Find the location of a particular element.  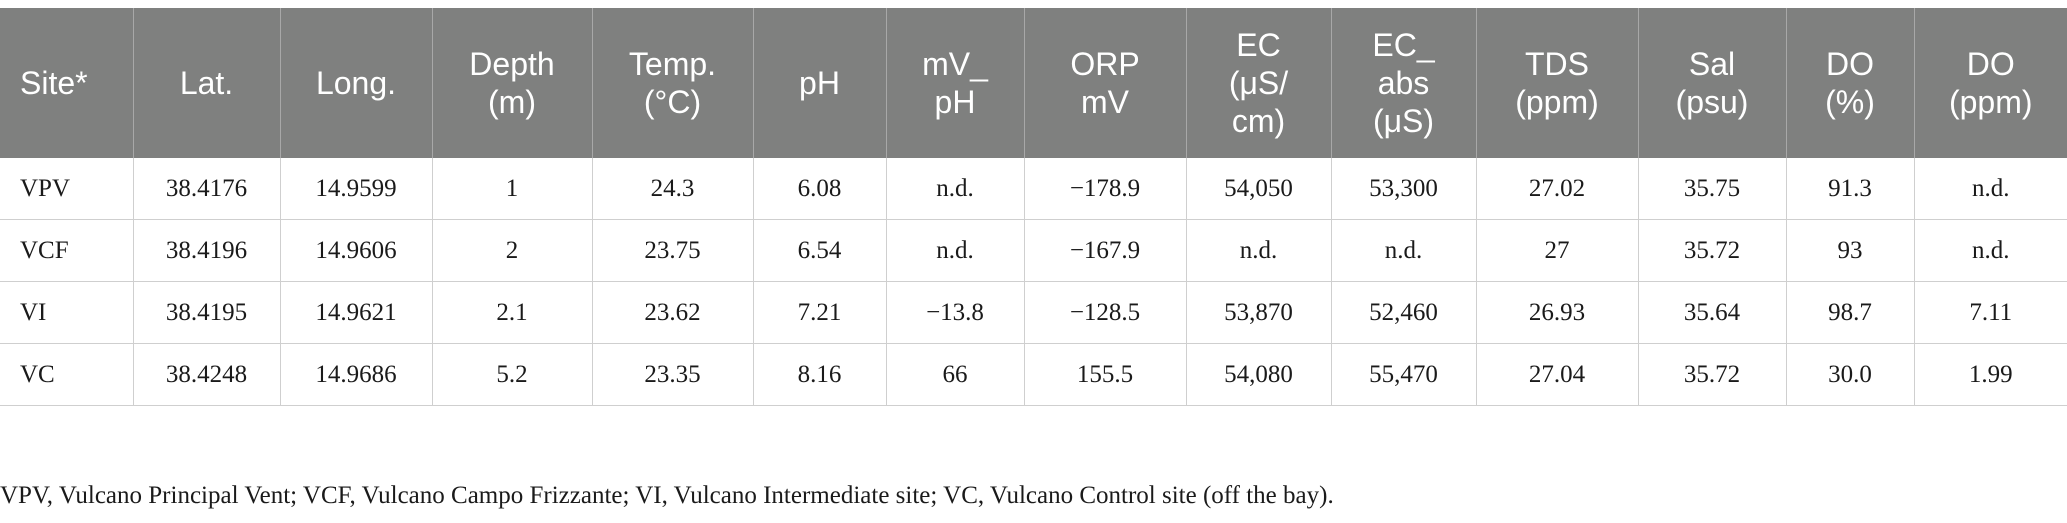

table-cell: 23.75 is located at coordinates (673, 250).